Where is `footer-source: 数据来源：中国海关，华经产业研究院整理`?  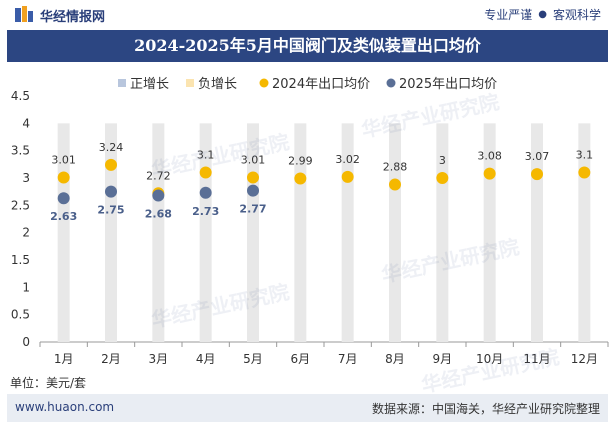 footer-source: 数据来源：中国海关，华经产业研究院整理 is located at coordinates (485, 409).